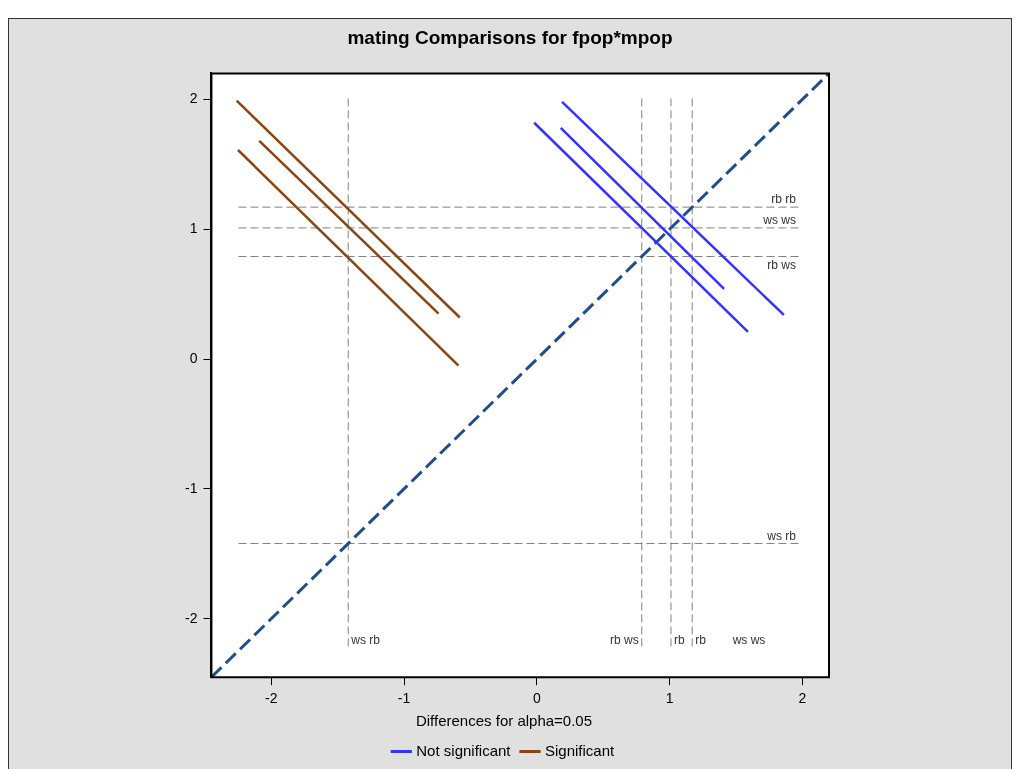 This screenshot has width=1020, height=769. I want to click on x-tick-label: 0, so click(536, 698).